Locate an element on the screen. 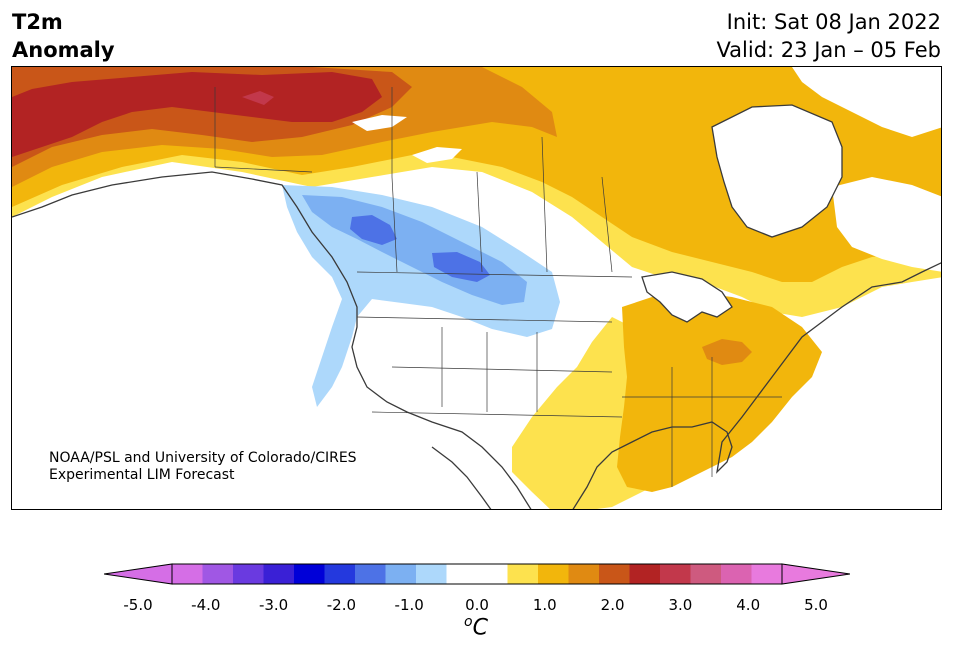 The height and width of the screenshot is (655, 953). unit-label: oC is located at coordinates (476, 627).